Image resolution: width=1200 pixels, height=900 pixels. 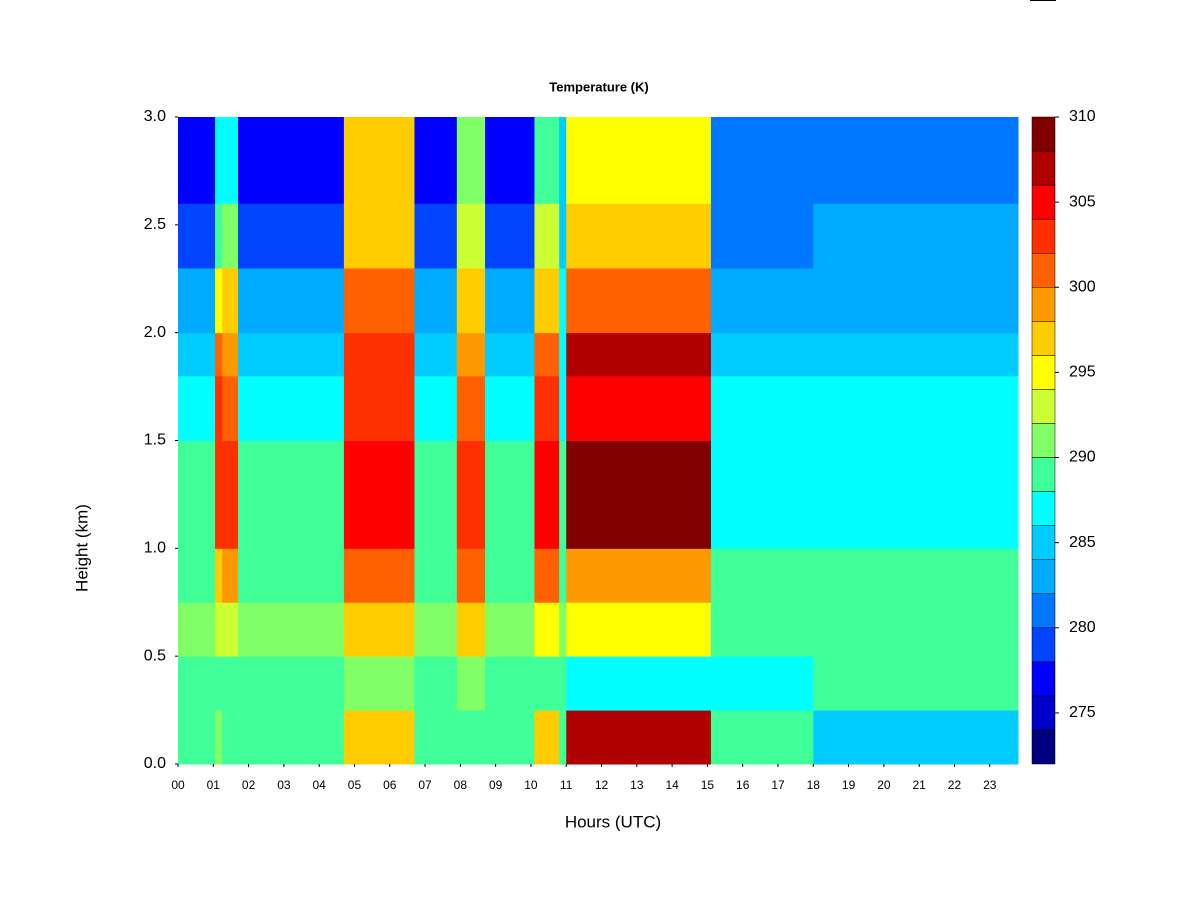 What do you see at coordinates (155, 763) in the screenshot?
I see `y-tick-label: 0.0` at bounding box center [155, 763].